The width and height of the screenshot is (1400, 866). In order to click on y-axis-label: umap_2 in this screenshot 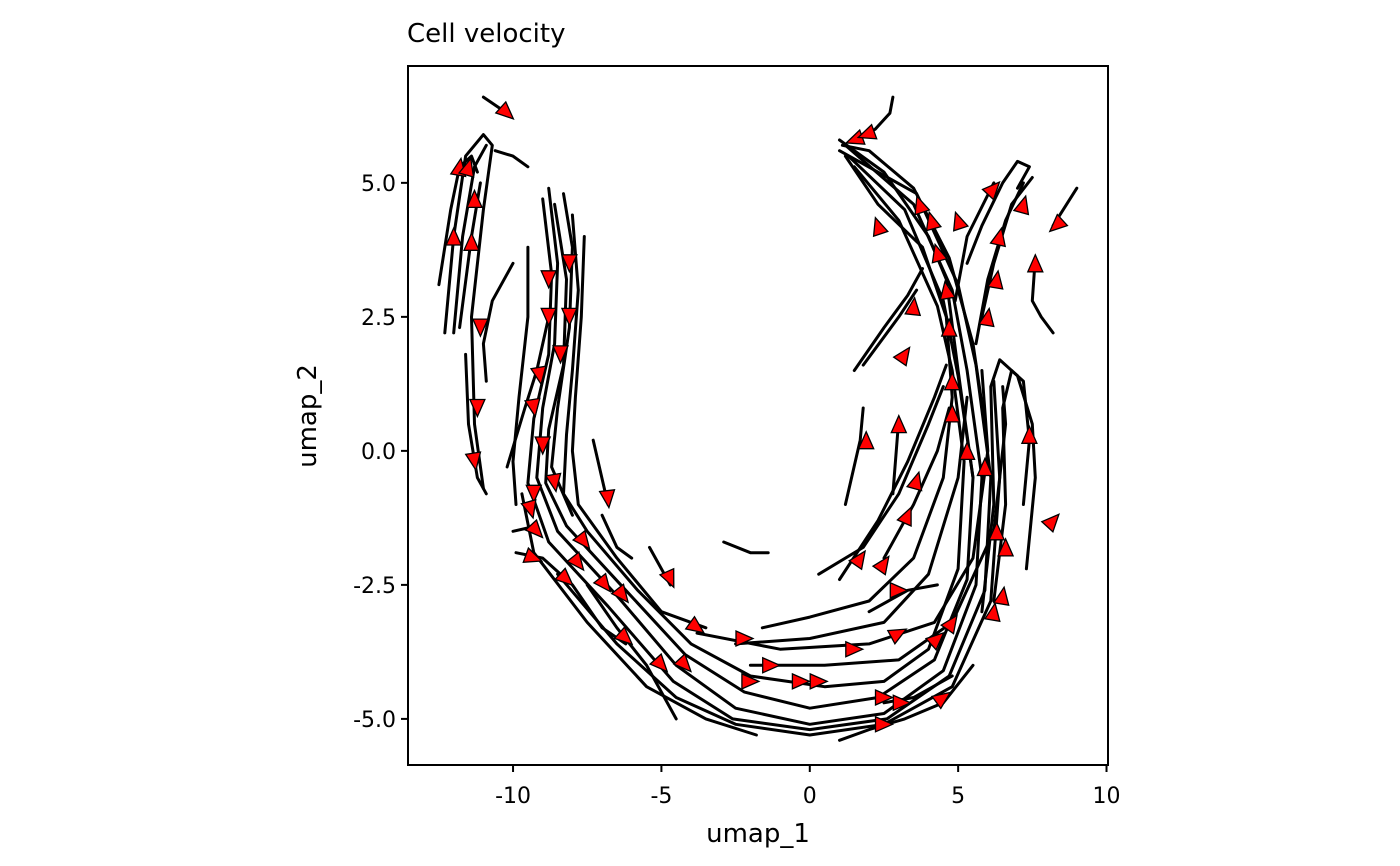, I will do `click(308, 416)`.